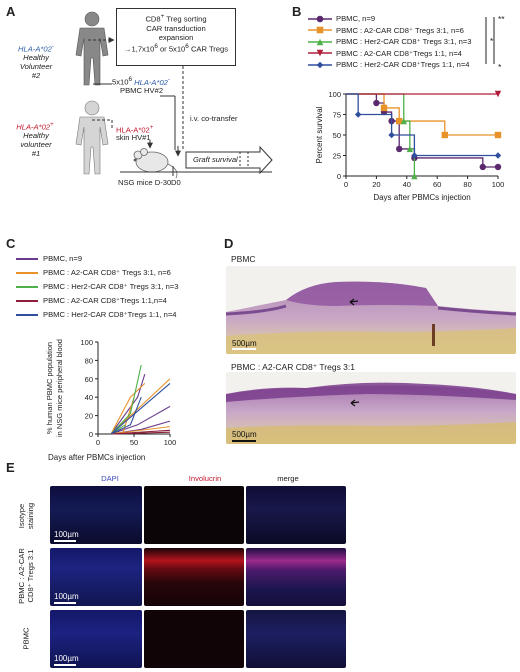  What do you see at coordinates (135, 129) in the screenshot?
I see `skin-hla-text: HLA-A*02+` at bounding box center [135, 129].